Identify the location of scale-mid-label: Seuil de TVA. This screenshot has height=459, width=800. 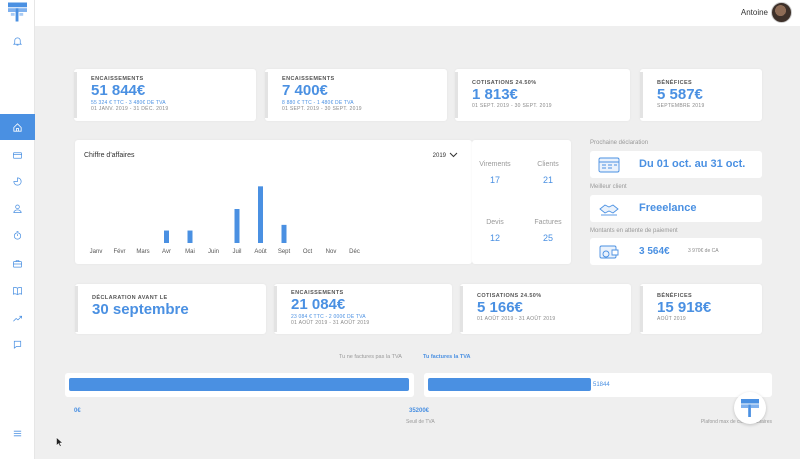
(420, 422).